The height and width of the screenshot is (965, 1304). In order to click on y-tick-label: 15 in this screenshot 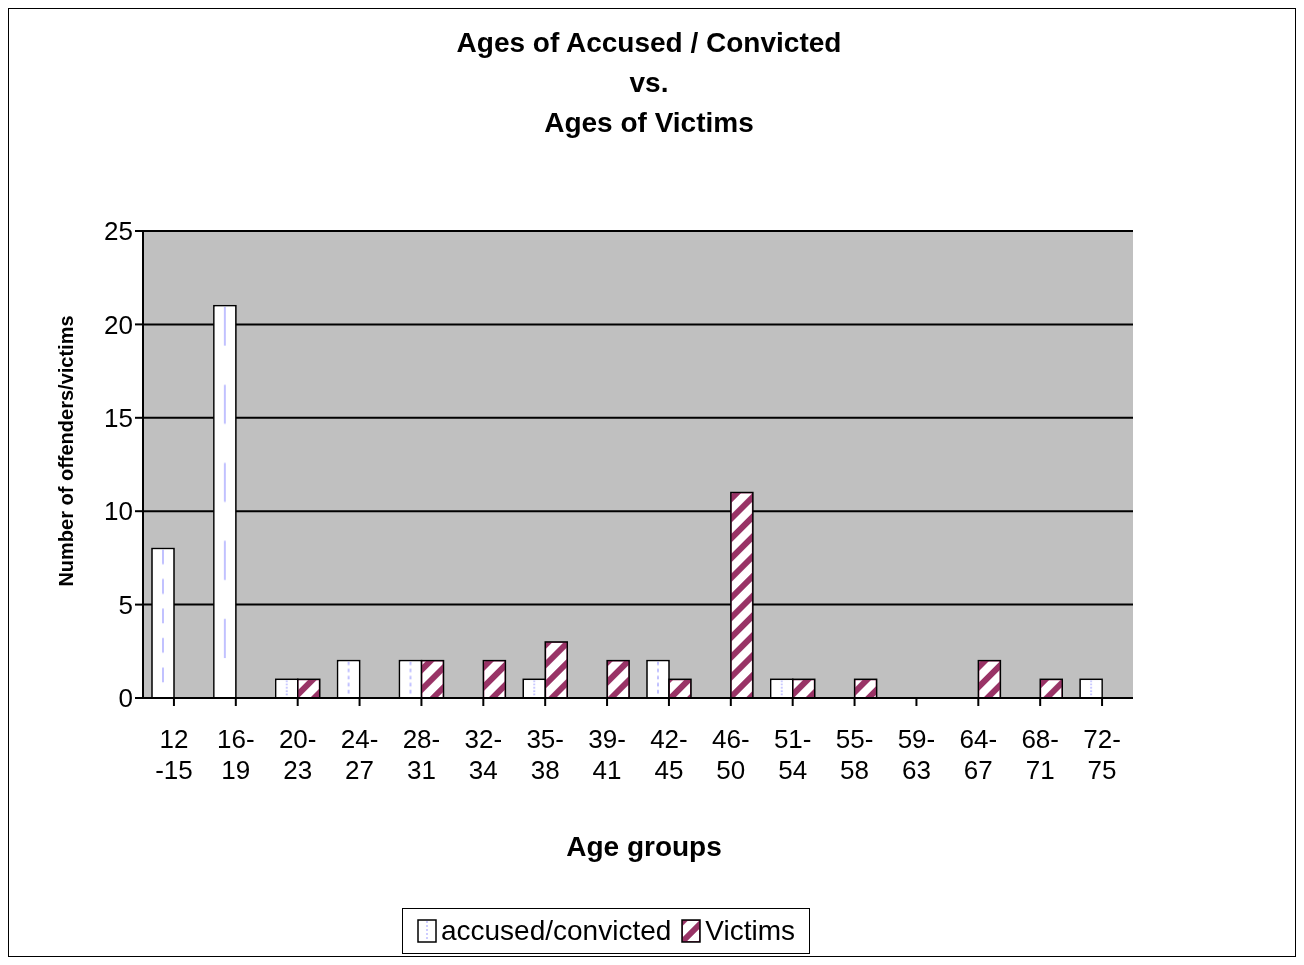, I will do `click(118, 418)`.